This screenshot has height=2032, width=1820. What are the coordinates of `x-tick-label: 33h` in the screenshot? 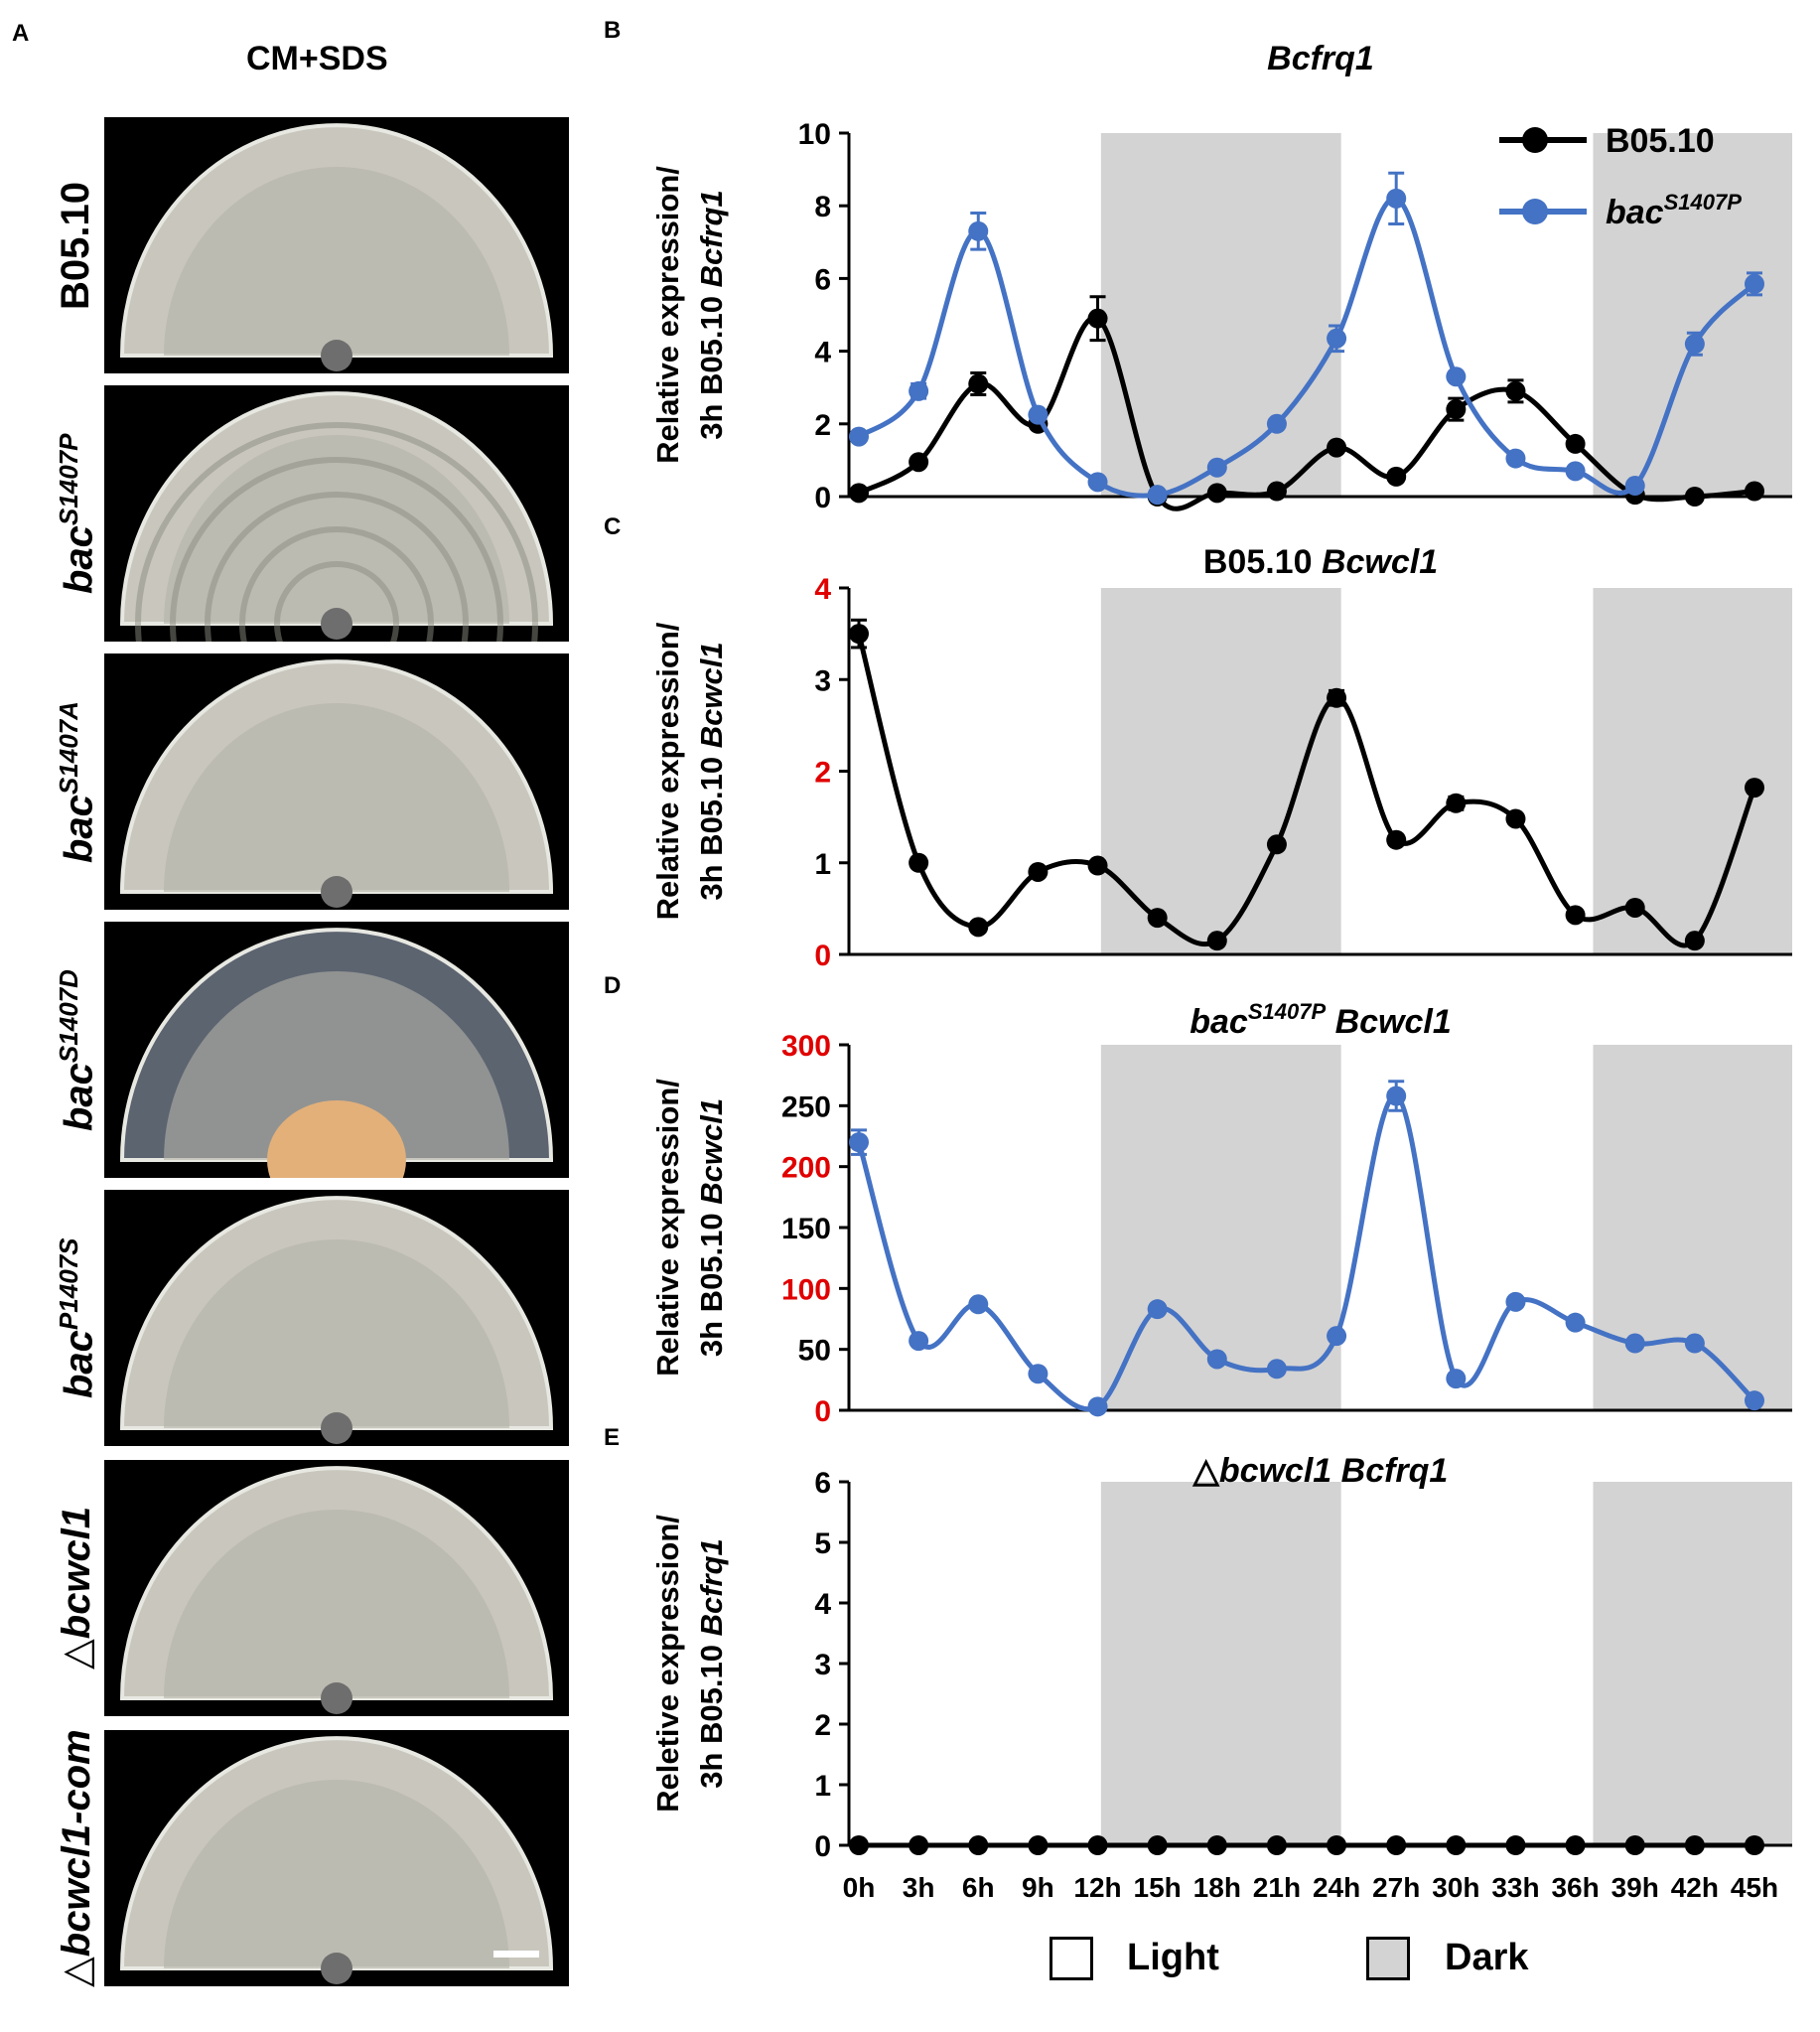 It's located at (1515, 1887).